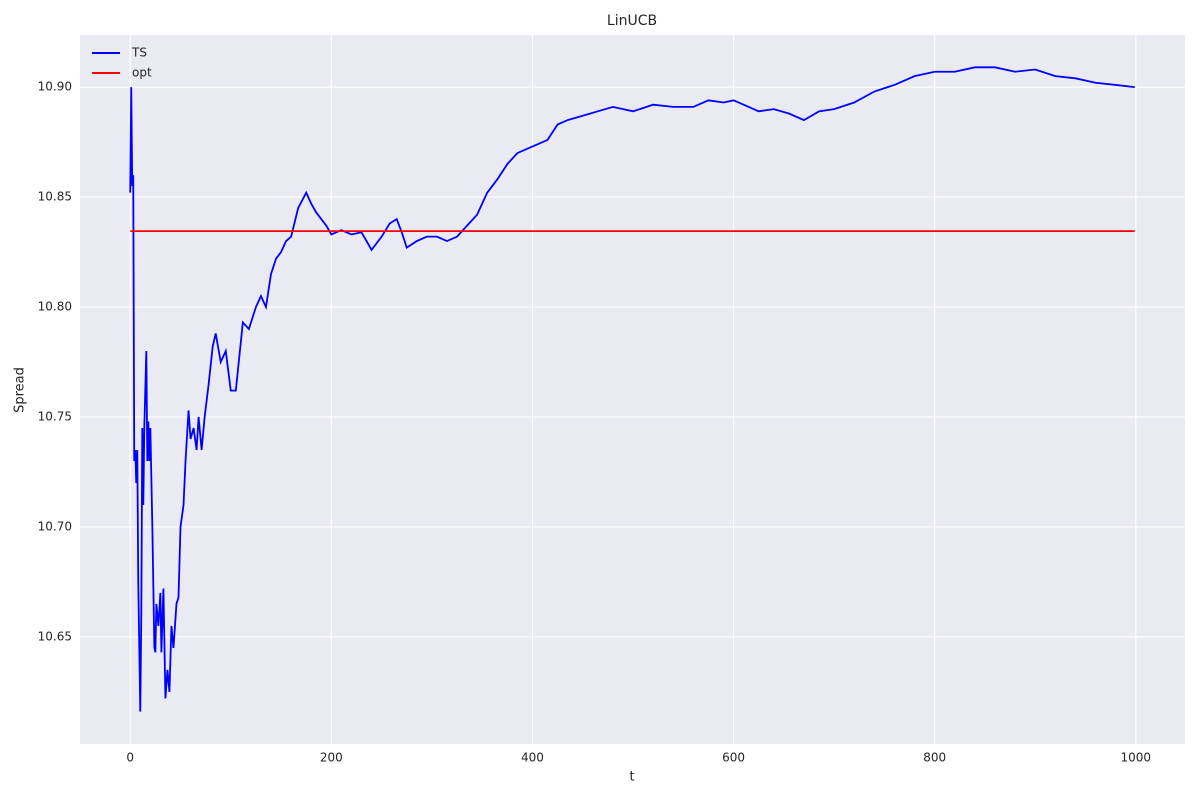 This screenshot has height=800, width=1200. Describe the element at coordinates (1136, 758) in the screenshot. I see `x-tick-label: 1000` at that location.